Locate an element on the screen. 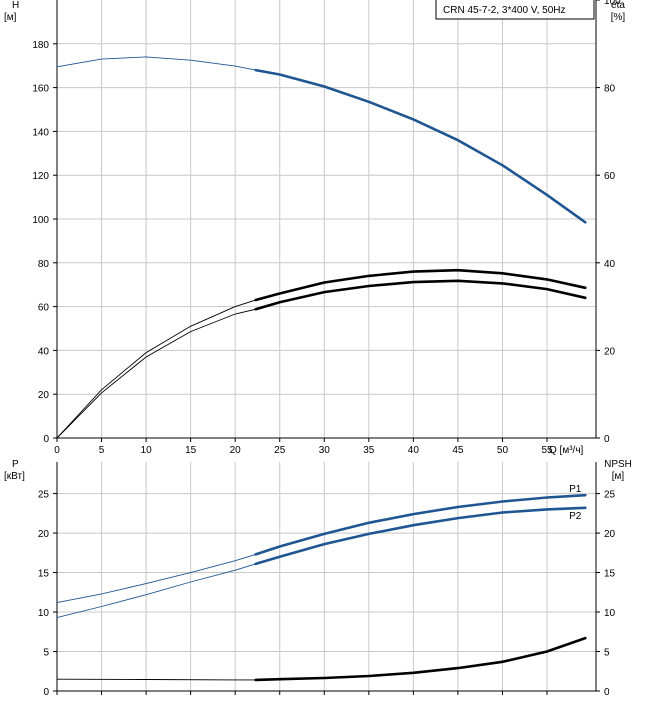  left-tick-label: 80 is located at coordinates (44, 264).